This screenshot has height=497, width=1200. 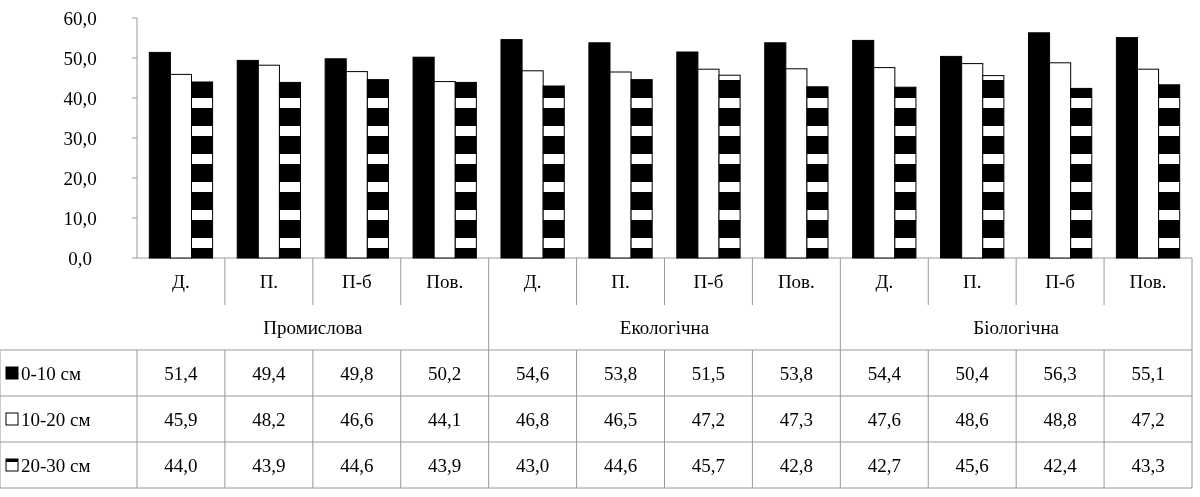 I want to click on data-label: 49,8, so click(x=357, y=373).